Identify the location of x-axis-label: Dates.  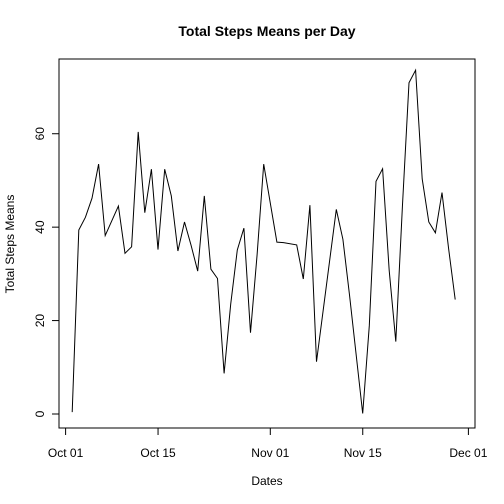
(266, 481).